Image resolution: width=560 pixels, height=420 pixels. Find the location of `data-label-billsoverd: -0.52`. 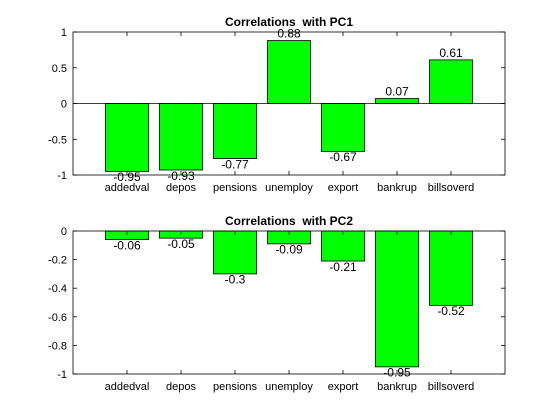

data-label-billsoverd: -0.52 is located at coordinates (451, 311).